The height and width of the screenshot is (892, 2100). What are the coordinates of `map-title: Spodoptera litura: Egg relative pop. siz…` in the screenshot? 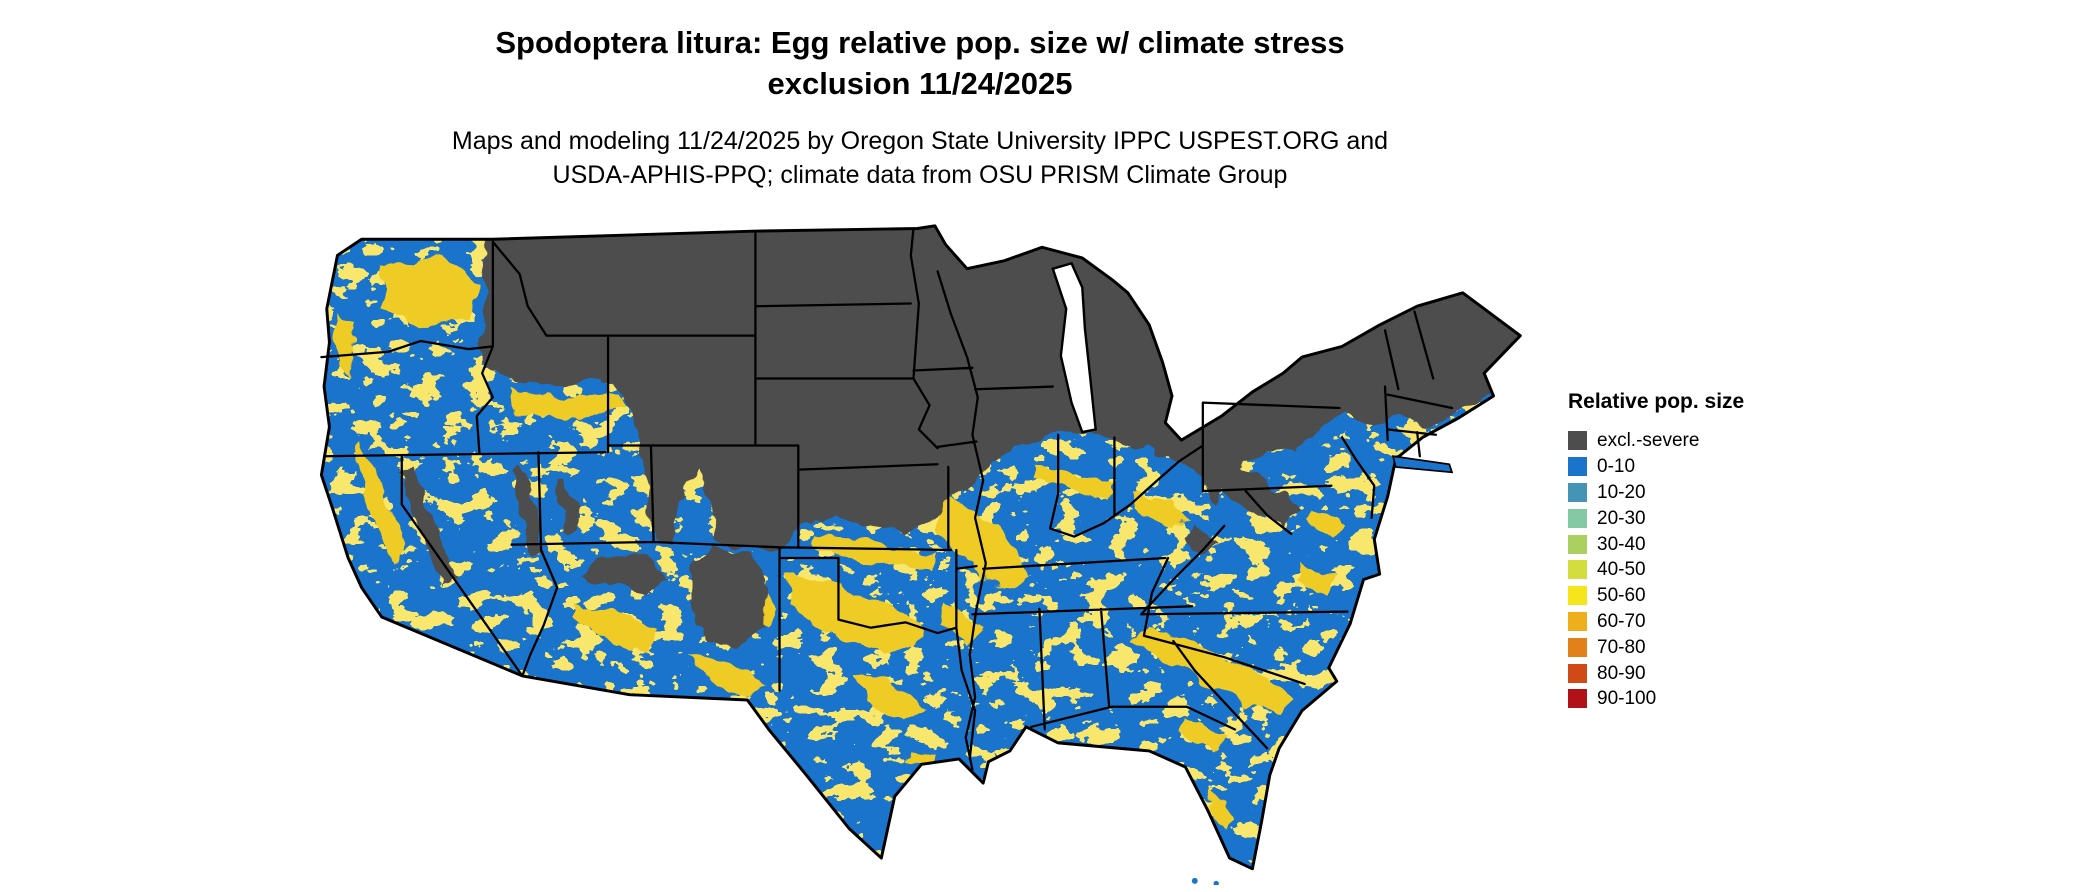 It's located at (920, 63).